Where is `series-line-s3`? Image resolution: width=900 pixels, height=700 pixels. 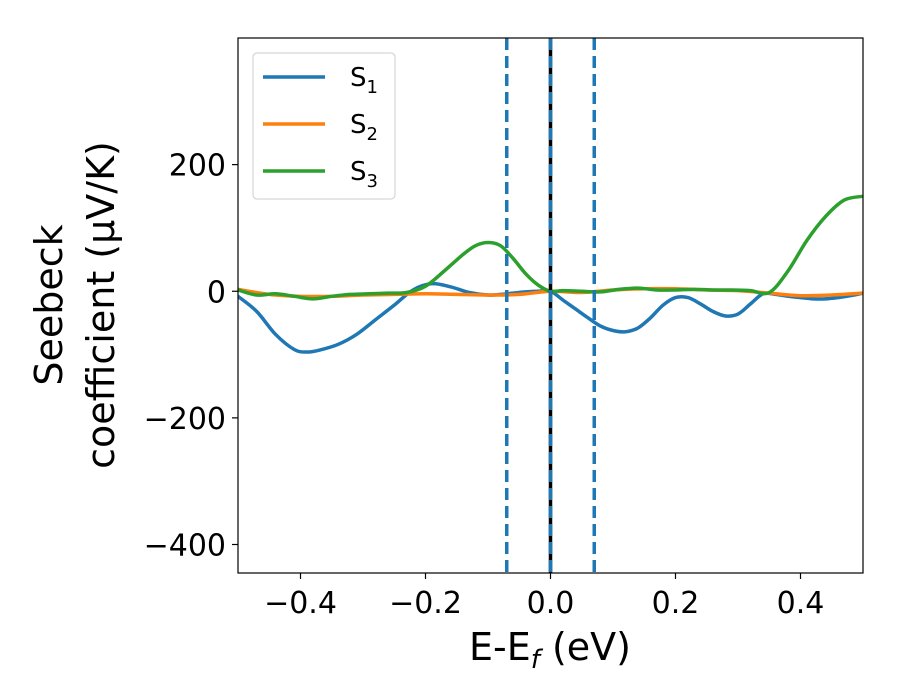
series-line-s3 is located at coordinates (550, 247).